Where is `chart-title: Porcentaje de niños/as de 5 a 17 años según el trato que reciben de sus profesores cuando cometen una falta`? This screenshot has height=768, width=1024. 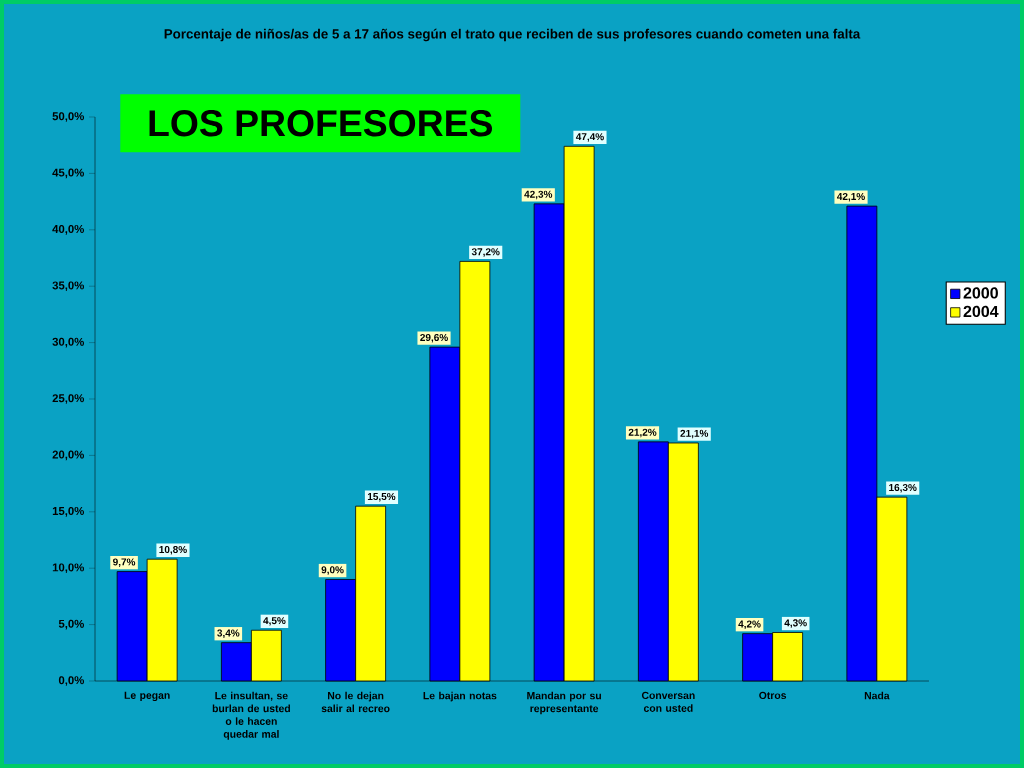 chart-title: Porcentaje de niños/as de 5 a 17 años según el trato que reciben de sus profesores cuando cometen una falta is located at coordinates (512, 35).